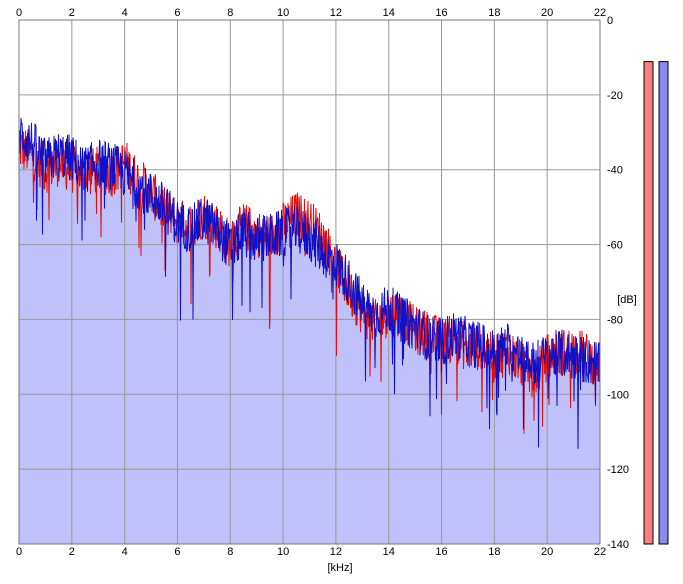  What do you see at coordinates (336, 552) in the screenshot?
I see `x-tick-label-bottom-12: 12` at bounding box center [336, 552].